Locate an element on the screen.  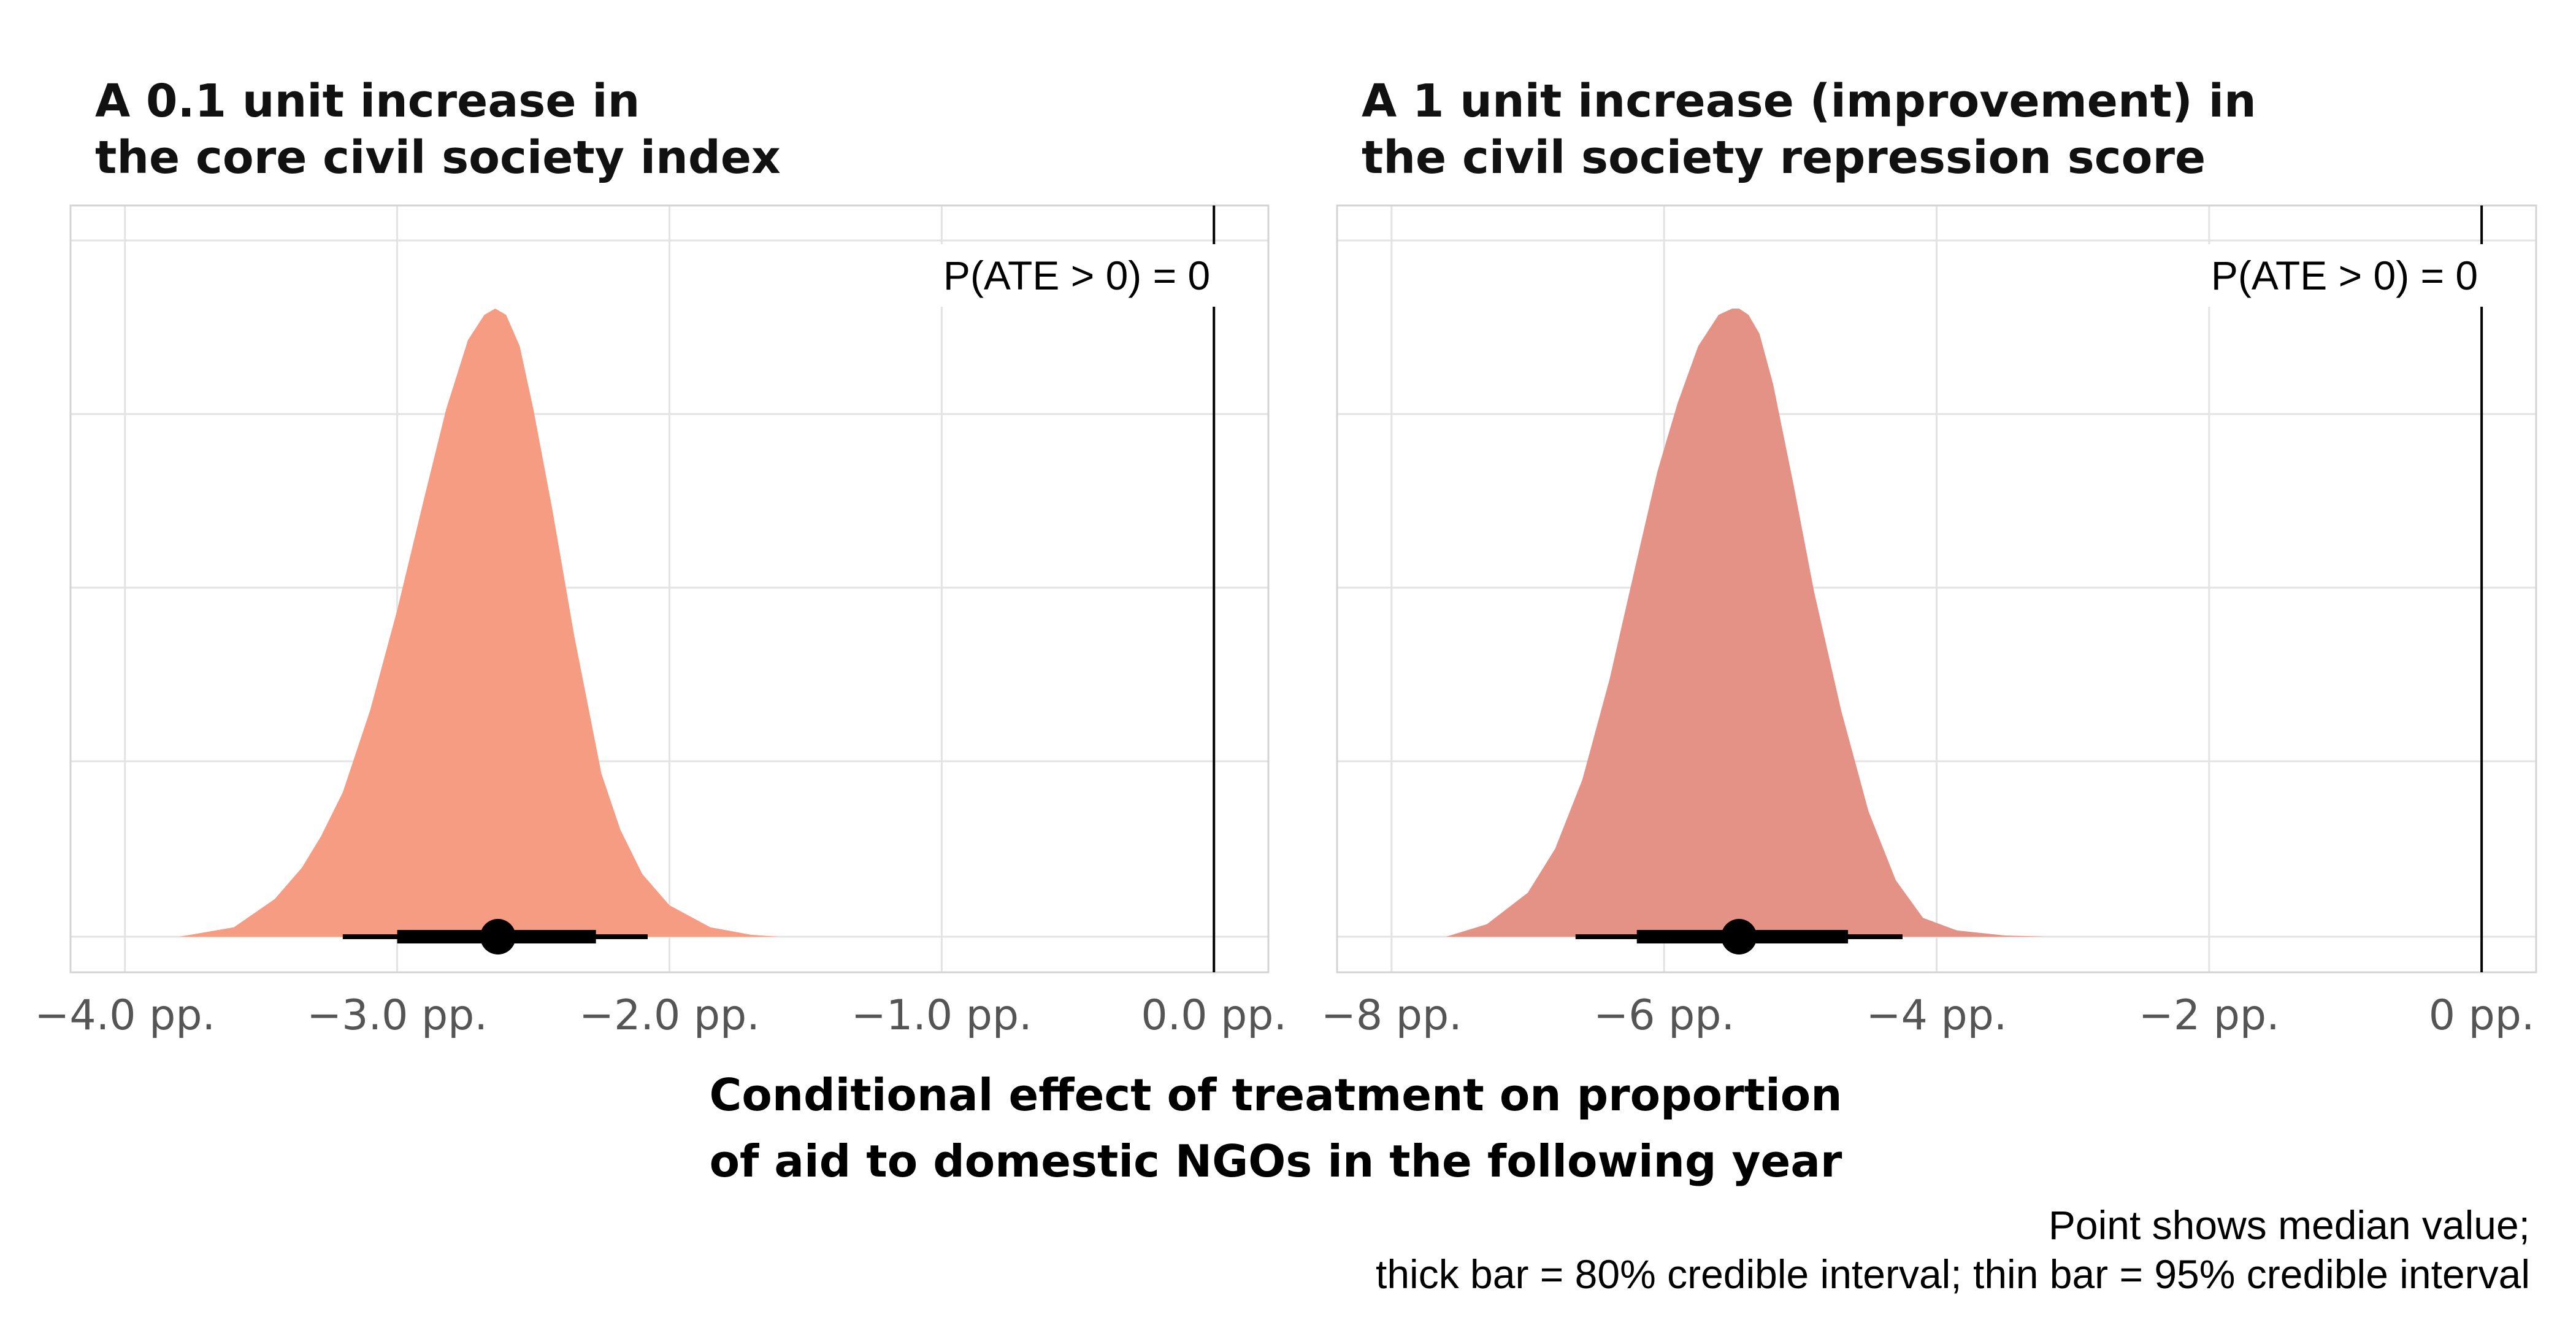
x-tick-label: −1.0 pp. is located at coordinates (941, 1015).